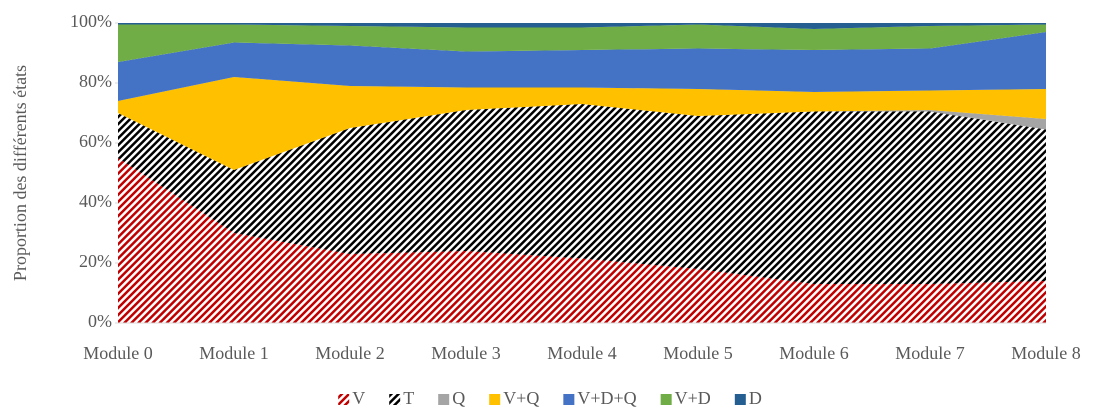 Image resolution: width=1099 pixels, height=414 pixels. Describe the element at coordinates (100, 321) in the screenshot. I see `y-tick-label: 0%` at that location.